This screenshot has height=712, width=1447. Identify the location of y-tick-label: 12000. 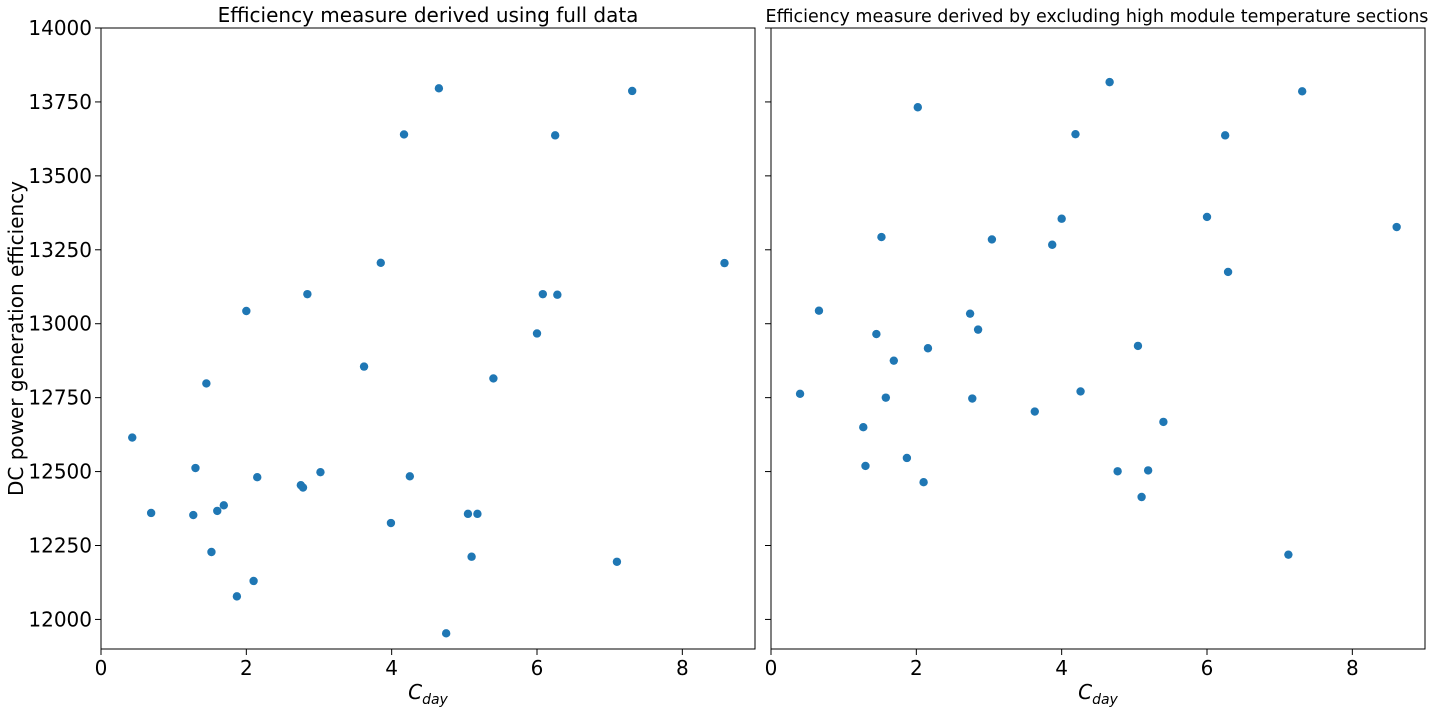
(60, 619).